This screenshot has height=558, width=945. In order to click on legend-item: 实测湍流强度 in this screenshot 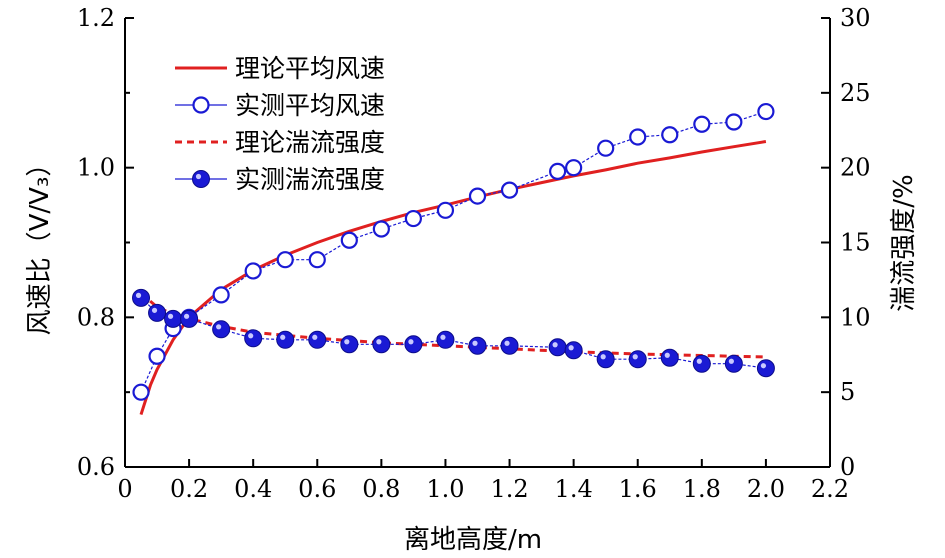, I will do `click(280, 179)`.